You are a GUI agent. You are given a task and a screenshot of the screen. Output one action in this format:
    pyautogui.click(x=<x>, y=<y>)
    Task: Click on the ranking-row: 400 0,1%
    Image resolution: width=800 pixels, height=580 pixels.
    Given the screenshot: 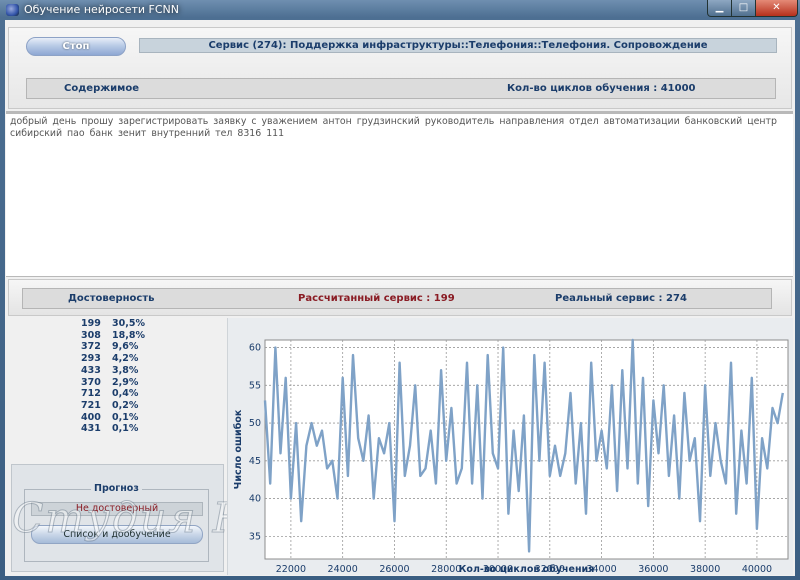 What is the action you would take?
    pyautogui.click(x=116, y=418)
    